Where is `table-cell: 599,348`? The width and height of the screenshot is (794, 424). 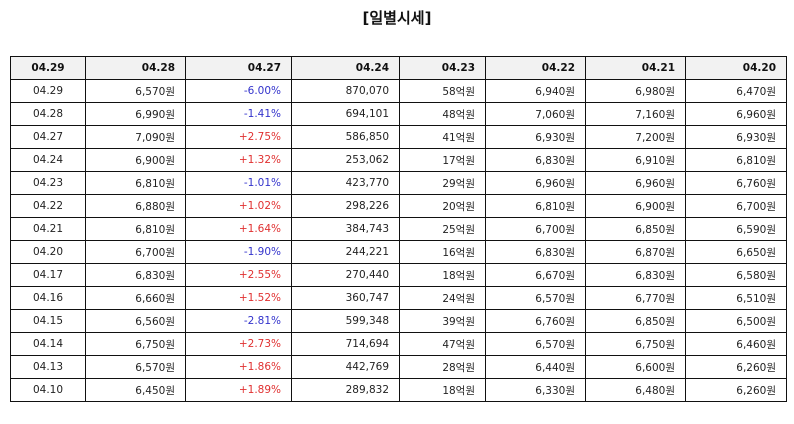
table-cell: 599,348 is located at coordinates (345, 321).